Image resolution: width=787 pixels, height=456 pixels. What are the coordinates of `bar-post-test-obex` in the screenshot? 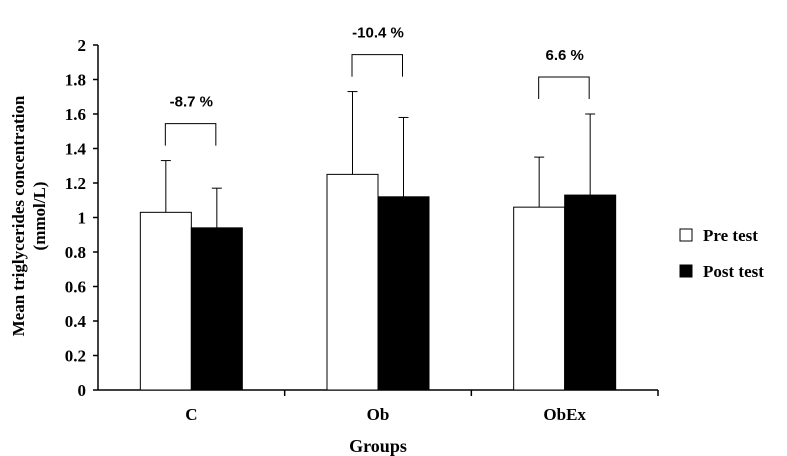 It's located at (590, 292).